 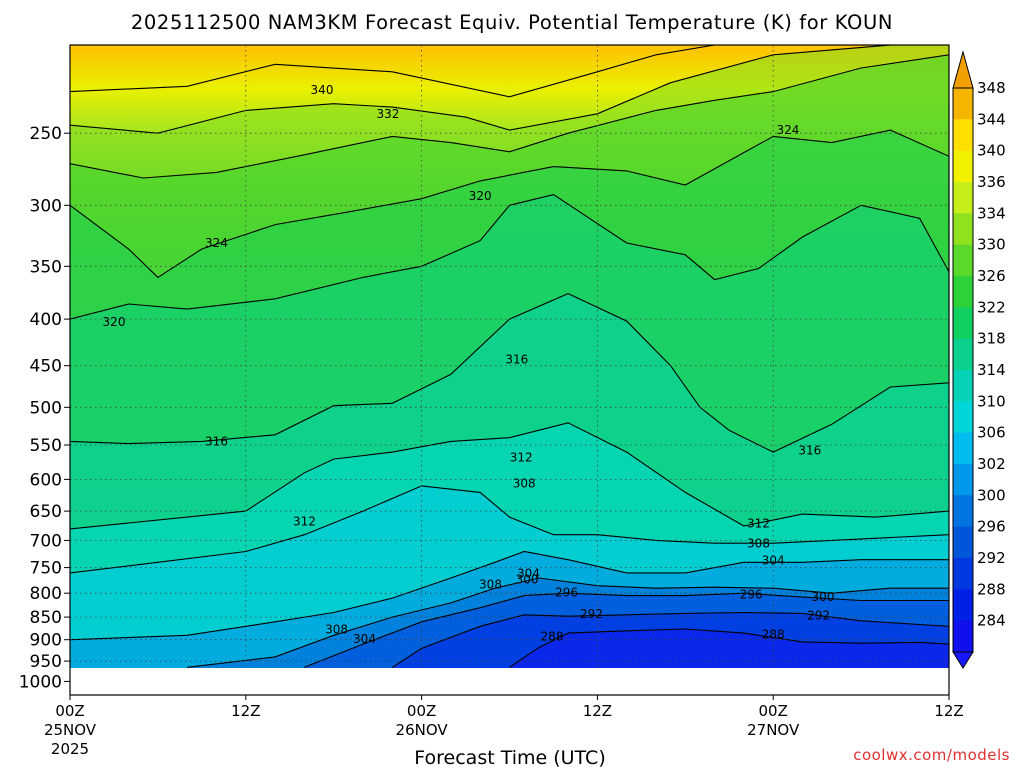 What do you see at coordinates (991, 621) in the screenshot?
I see `colorbar-label: 284` at bounding box center [991, 621].